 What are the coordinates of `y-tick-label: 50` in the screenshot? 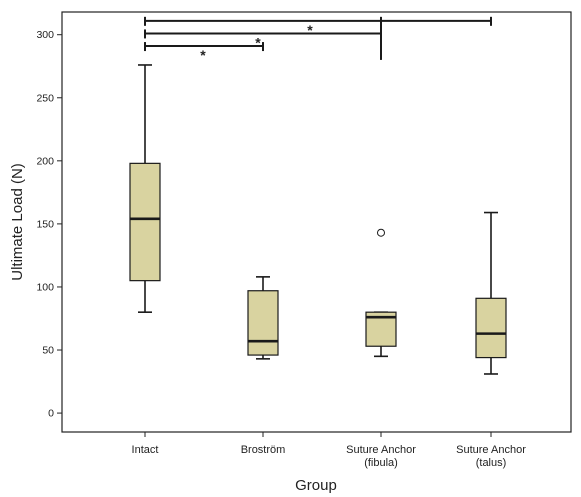 It's located at (48, 351).